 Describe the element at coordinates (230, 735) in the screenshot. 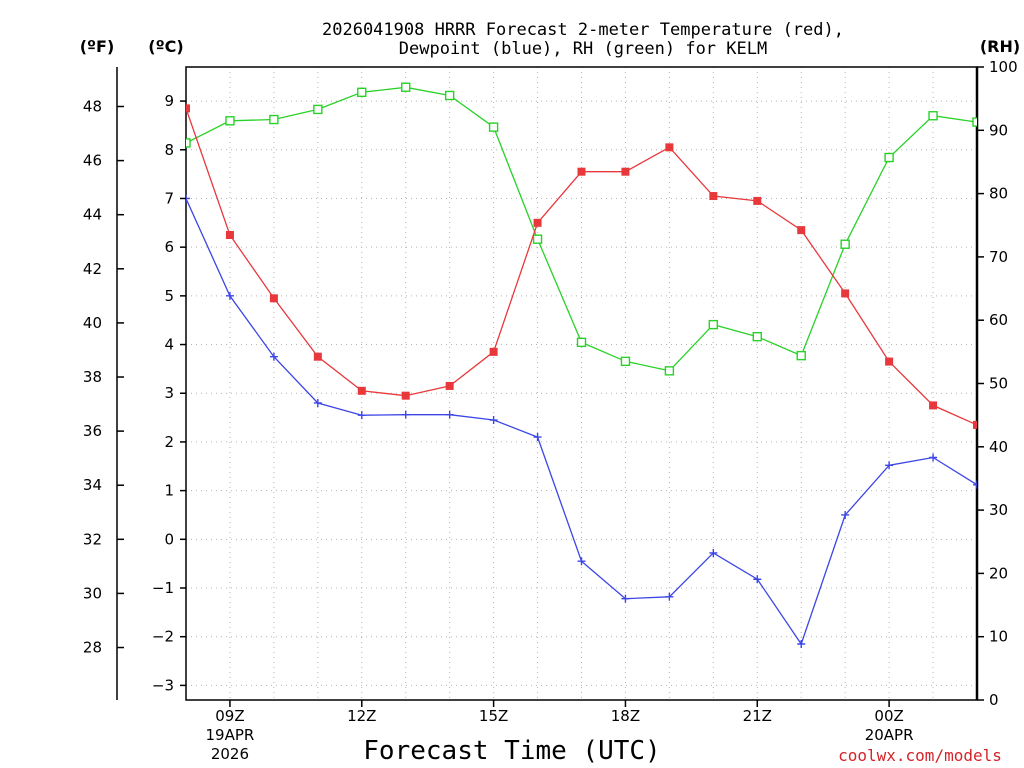

I see `x-tick-date: 19APR` at that location.